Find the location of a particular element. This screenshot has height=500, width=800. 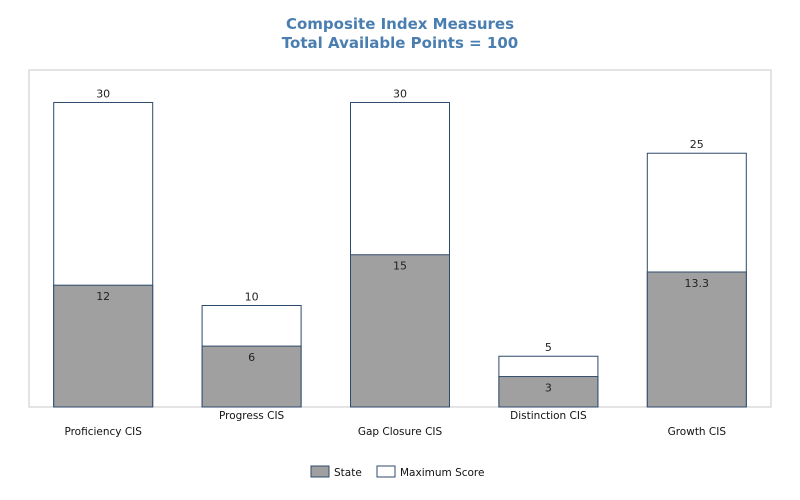

legend-label-maximum-score: Maximum Score is located at coordinates (442, 473).